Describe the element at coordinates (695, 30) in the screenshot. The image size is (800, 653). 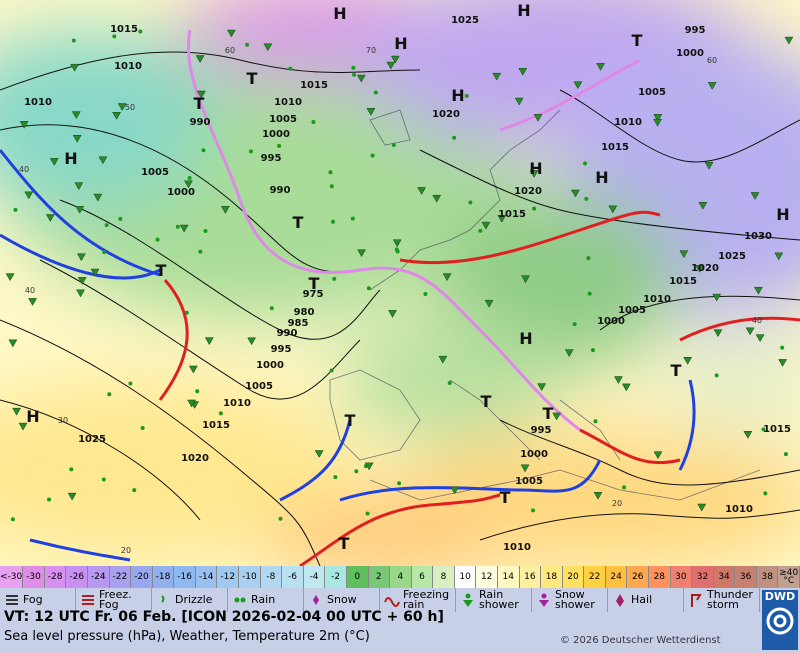
I see `isobar-label: 995` at that location.